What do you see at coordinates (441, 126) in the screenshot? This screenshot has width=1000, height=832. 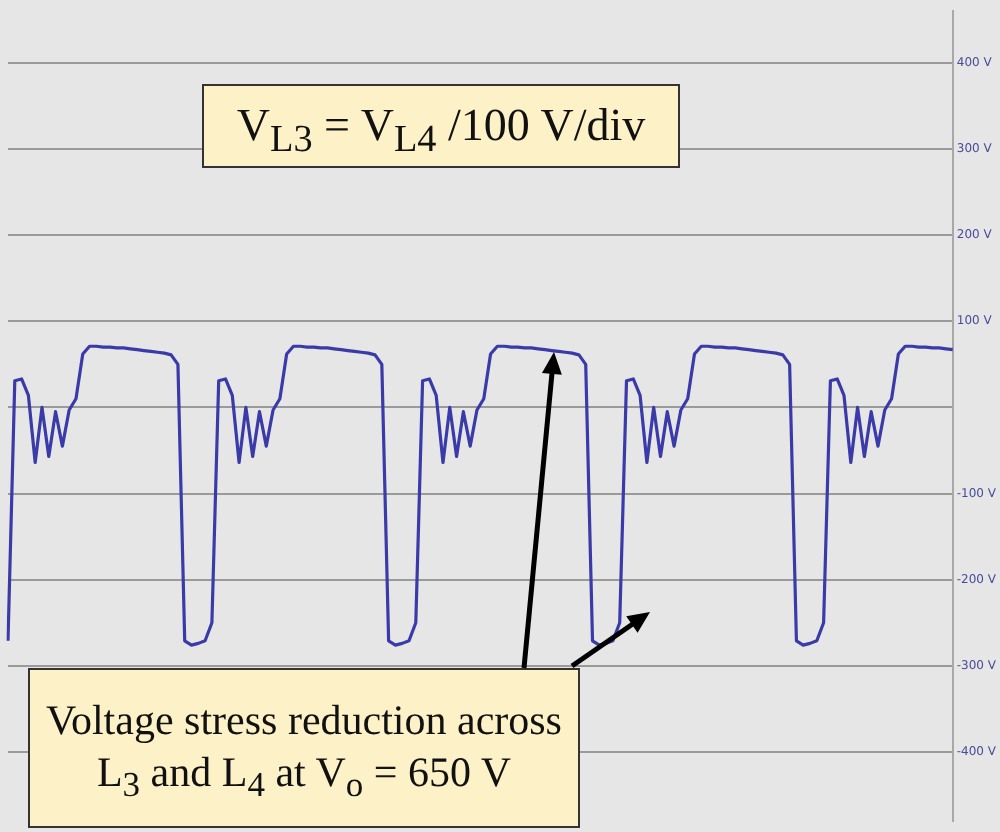 I see `annotation: V$_{L3}$ = V$_{L4}$ /100 V/div` at bounding box center [441, 126].